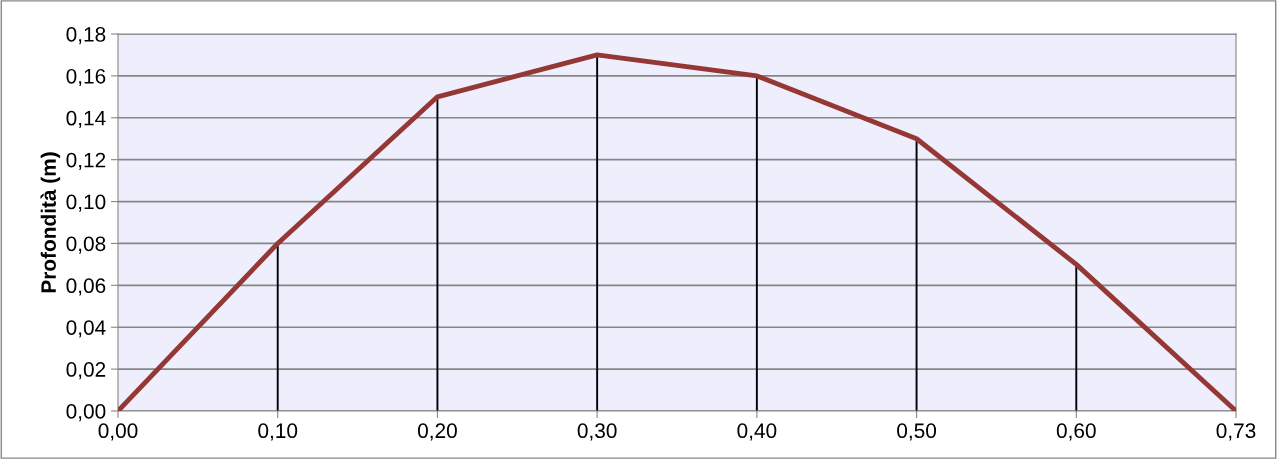 Image resolution: width=1277 pixels, height=459 pixels. I want to click on y-tick-label: 0,06, so click(86, 287).